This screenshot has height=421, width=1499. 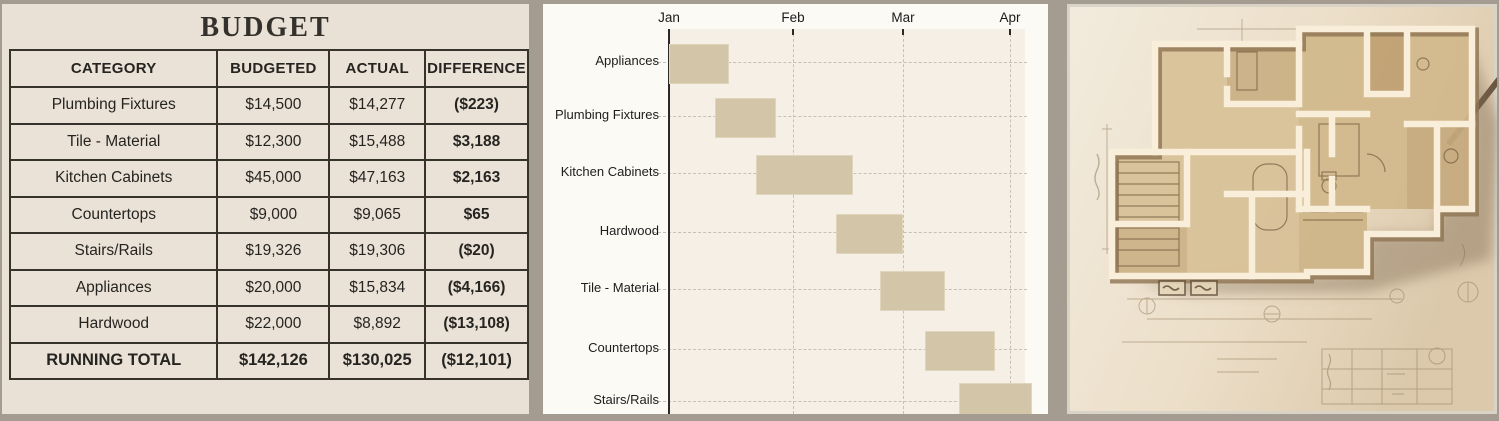 What do you see at coordinates (476, 324) in the screenshot?
I see `difference-cell: ($13,108)` at bounding box center [476, 324].